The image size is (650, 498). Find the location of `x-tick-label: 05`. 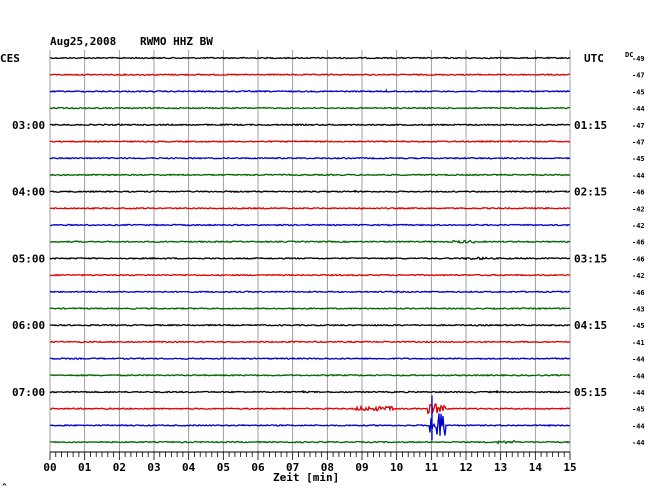

x-tick-label: 05 is located at coordinates (223, 467).